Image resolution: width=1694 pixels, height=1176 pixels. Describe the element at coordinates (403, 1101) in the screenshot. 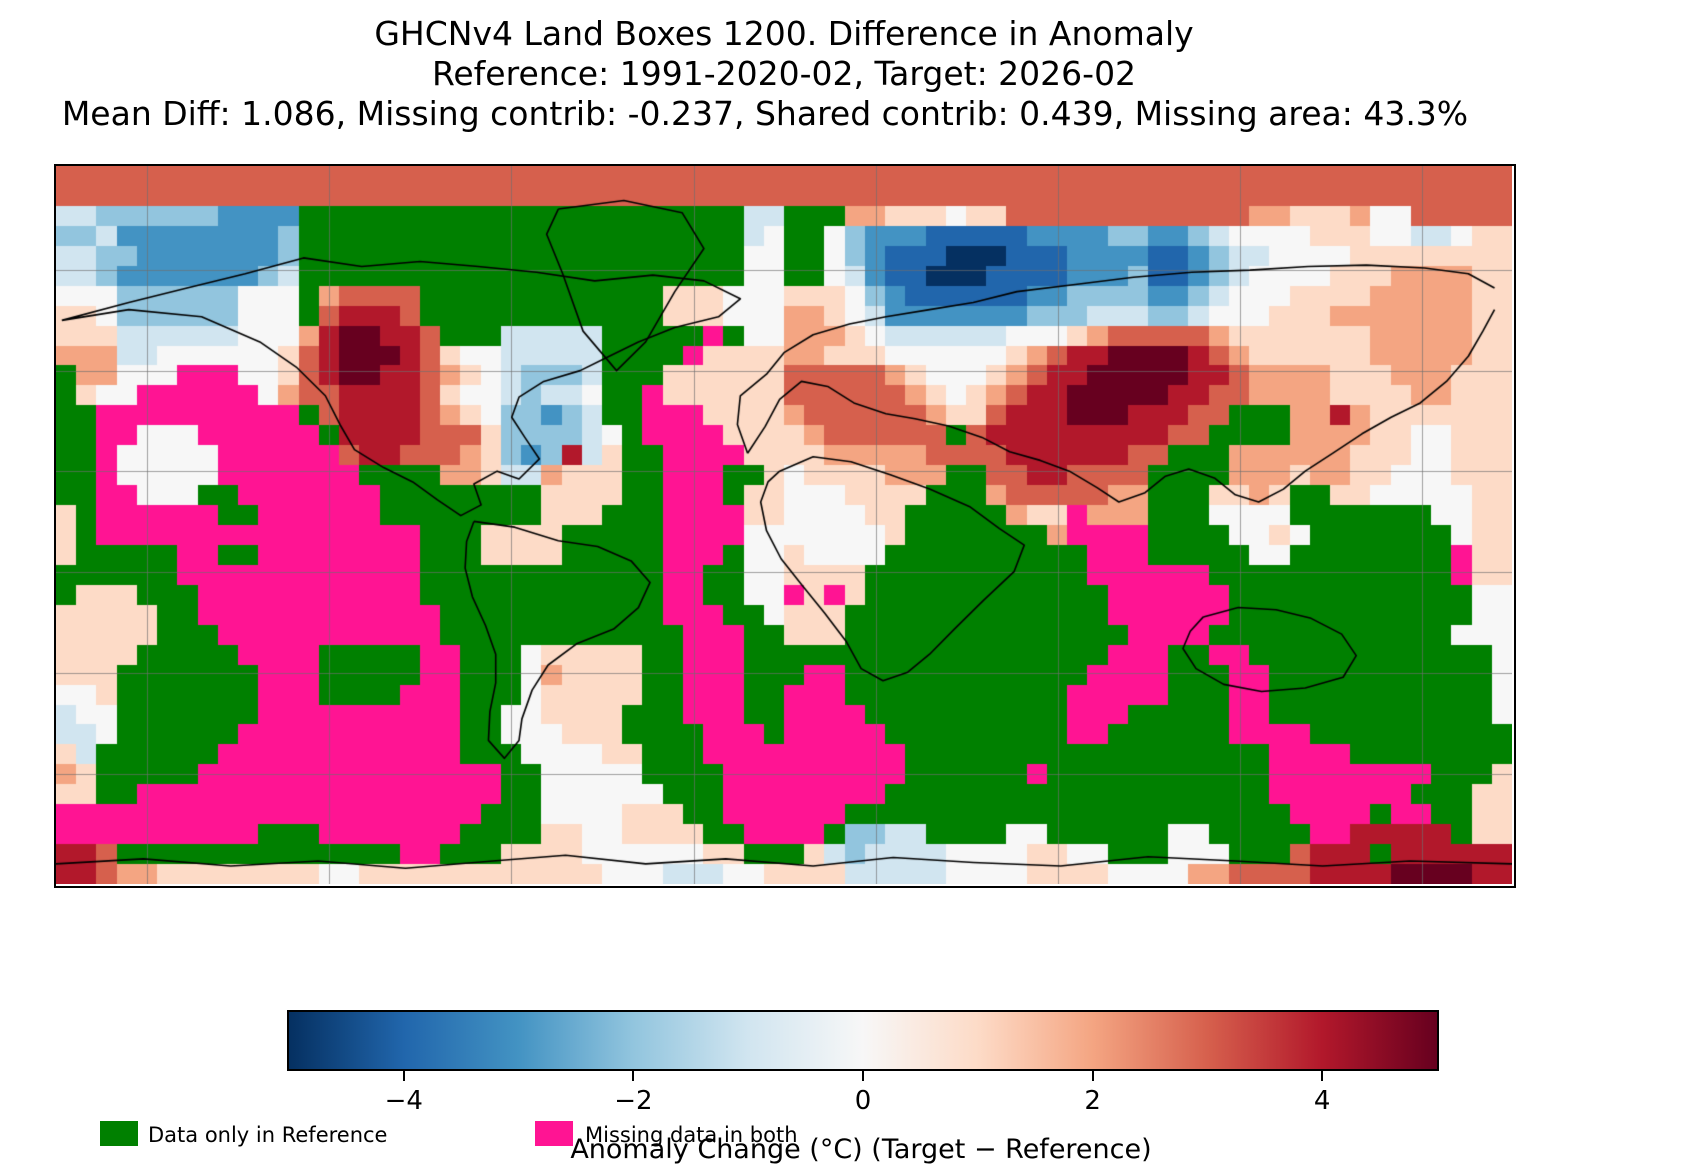

I see `colorbar-tick-label: −4` at that location.